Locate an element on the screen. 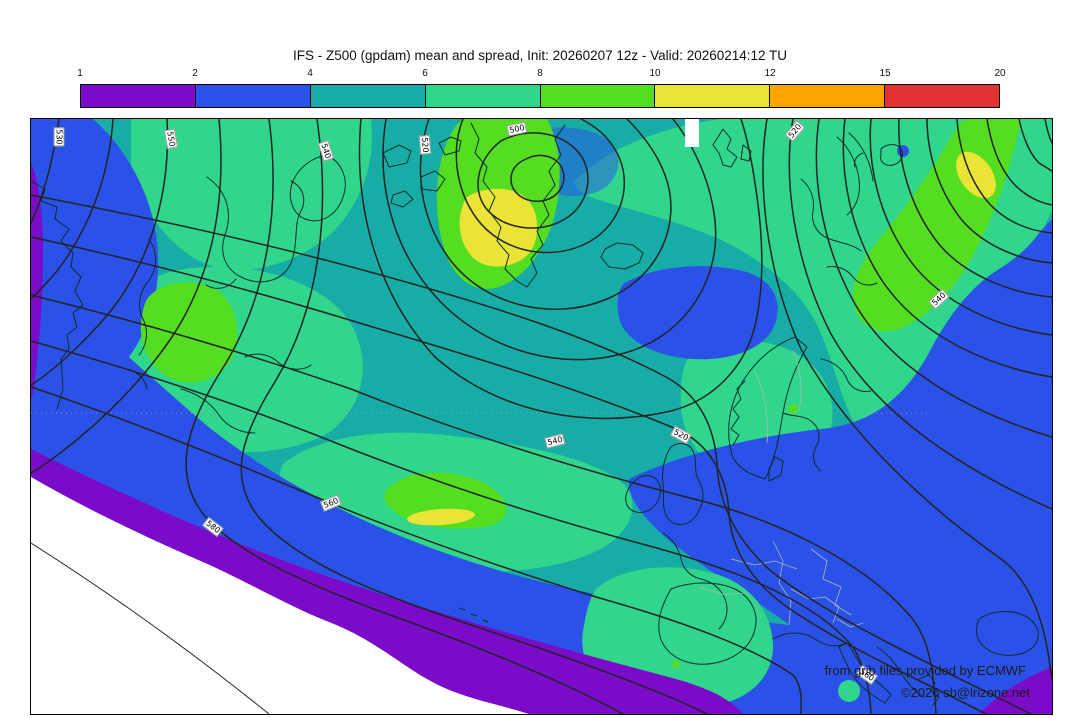  colorbar-scale is located at coordinates (540, 96).